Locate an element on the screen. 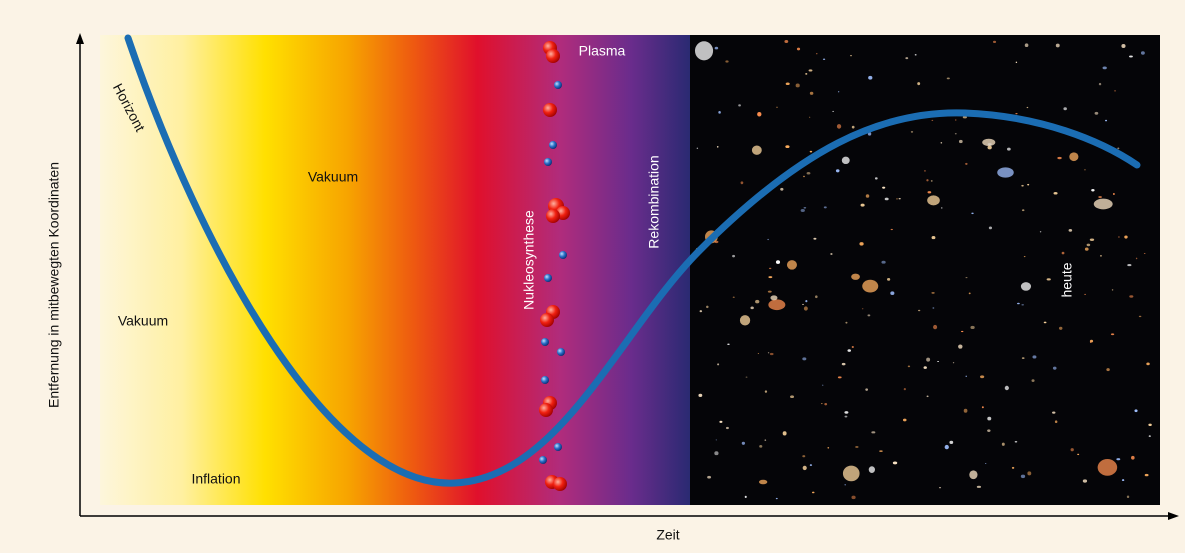  x-axis-label: Zeit is located at coordinates (667, 535).